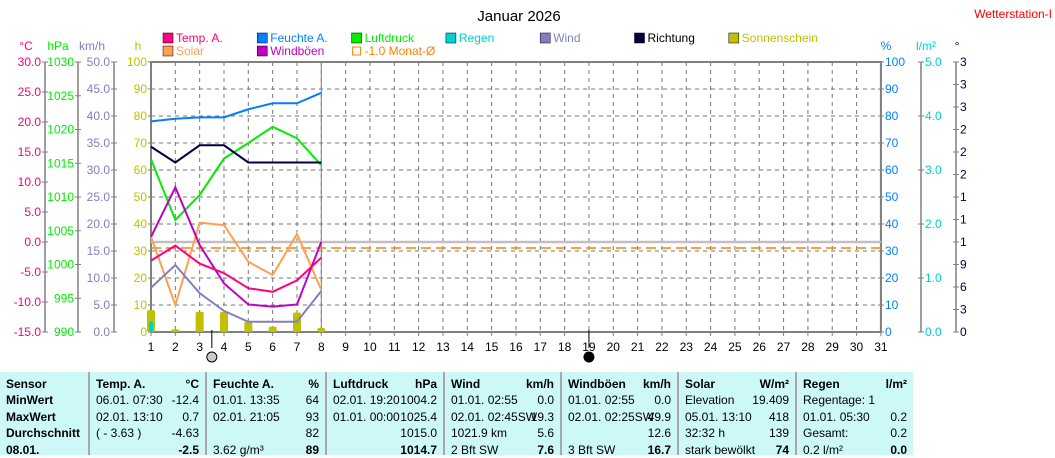 The height and width of the screenshot is (458, 1055). I want to click on humidity-tick-label: 30, so click(892, 251).